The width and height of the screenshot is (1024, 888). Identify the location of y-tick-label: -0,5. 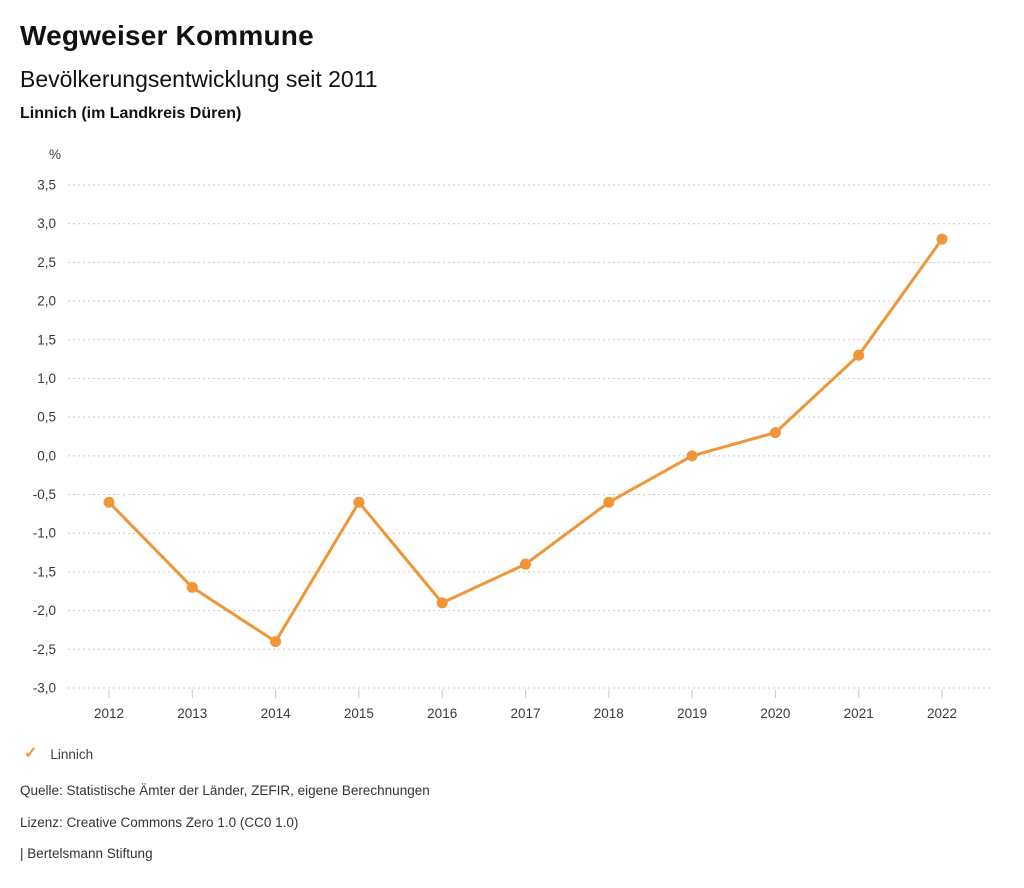
(44, 494).